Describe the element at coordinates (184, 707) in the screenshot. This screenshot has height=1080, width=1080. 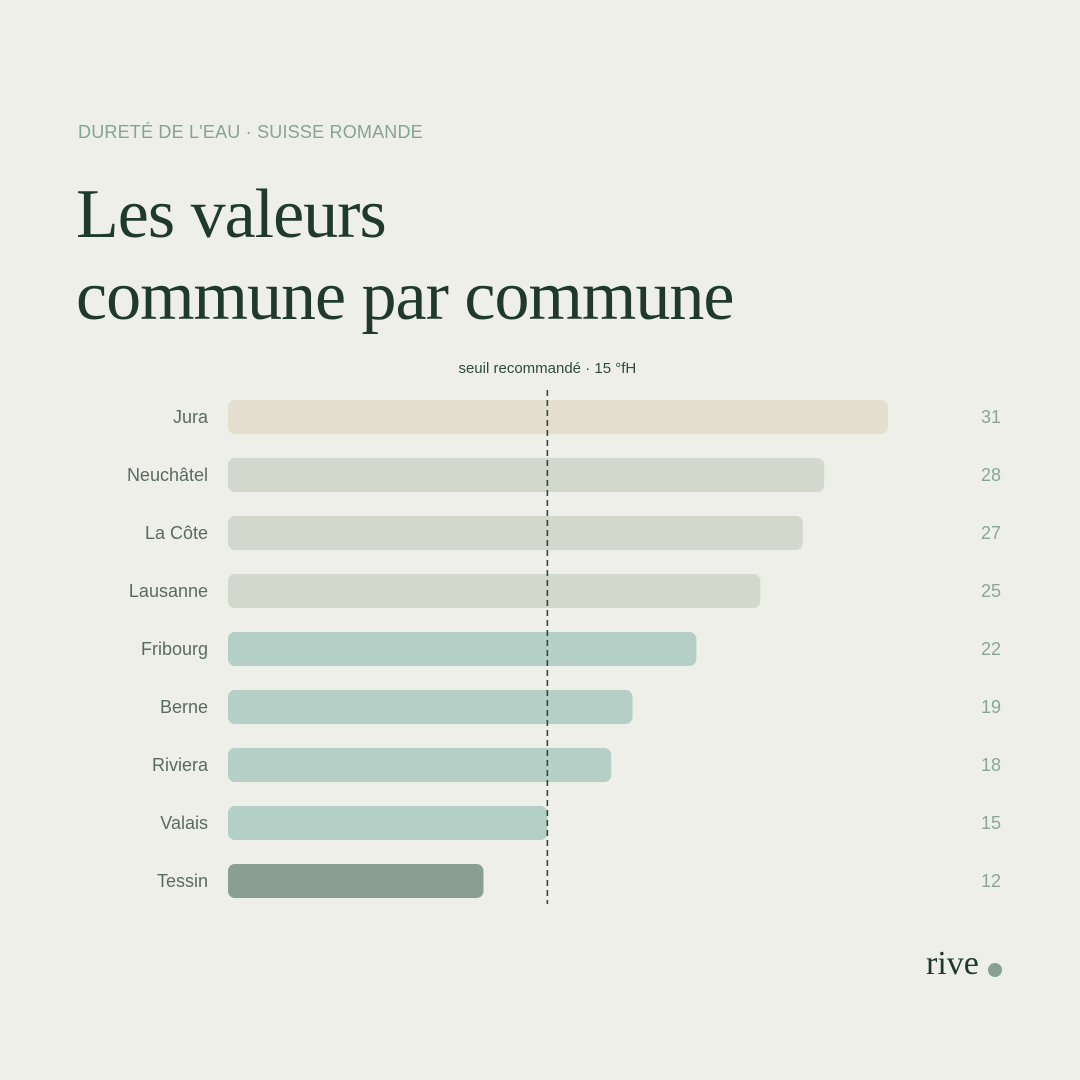
I see `category-label: Berne` at that location.